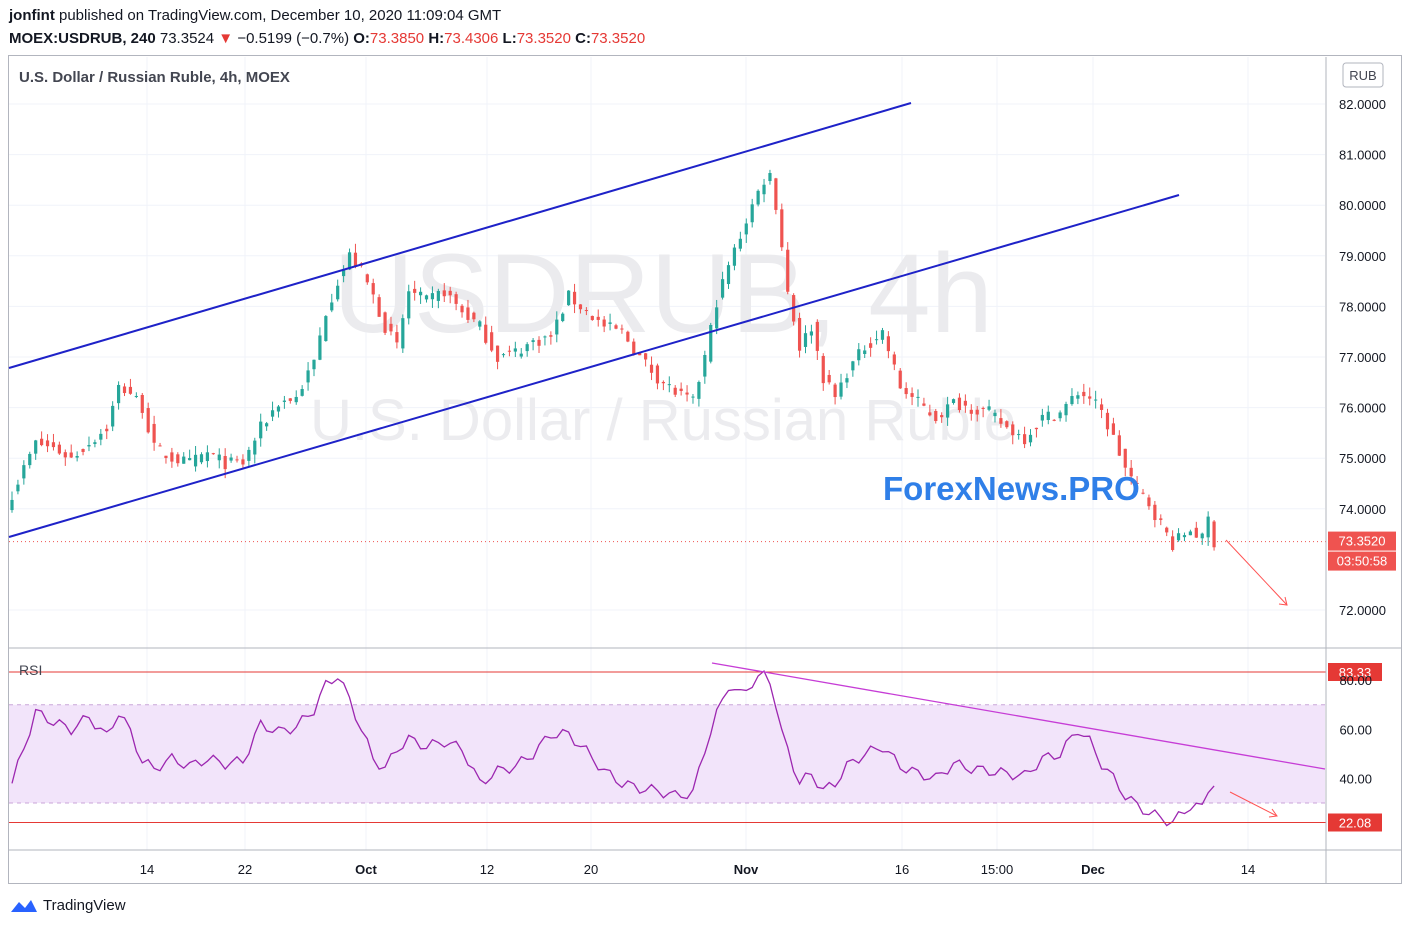 The image size is (1409, 930). Describe the element at coordinates (1362, 306) in the screenshot. I see `price-tick-label: 78.0000` at that location.